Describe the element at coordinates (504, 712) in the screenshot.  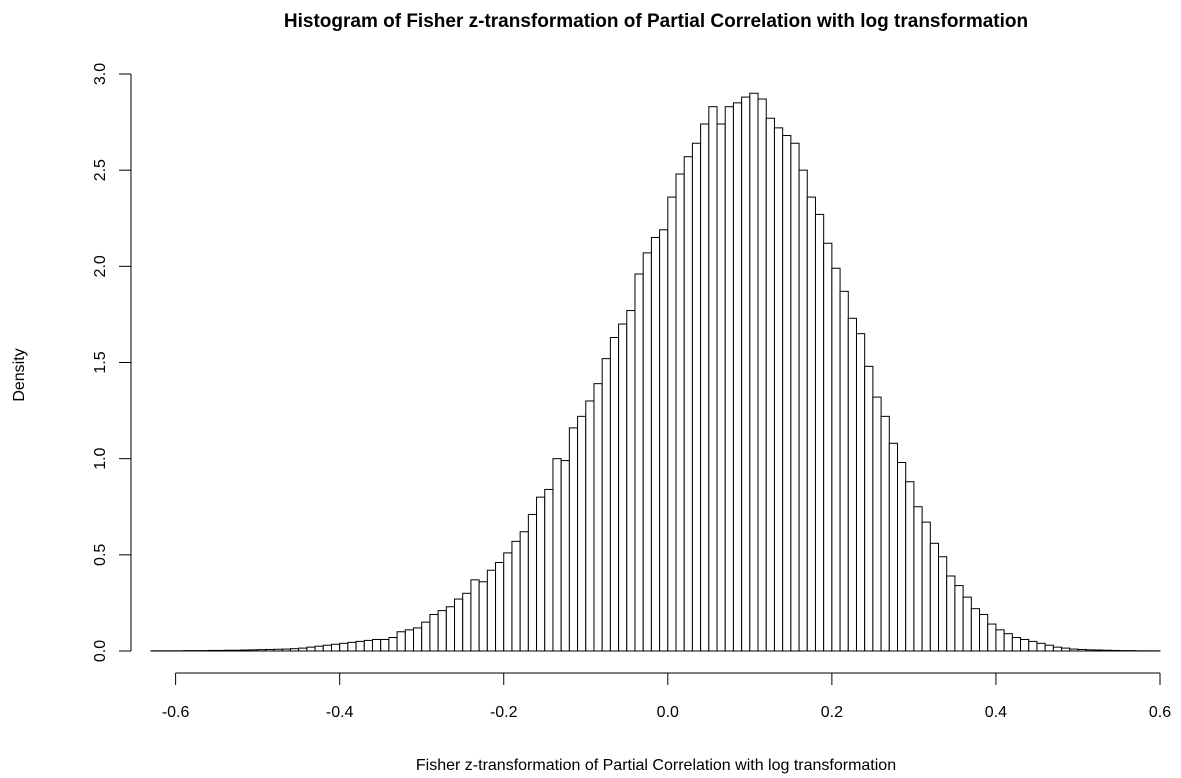
I see `x-tick-label: -0.2` at that location.